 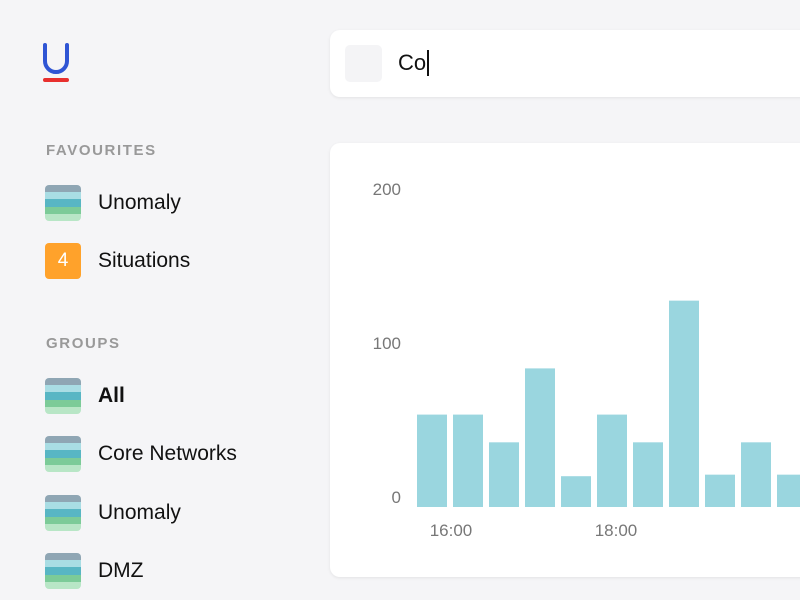 I want to click on item-label: All, so click(x=111, y=395).